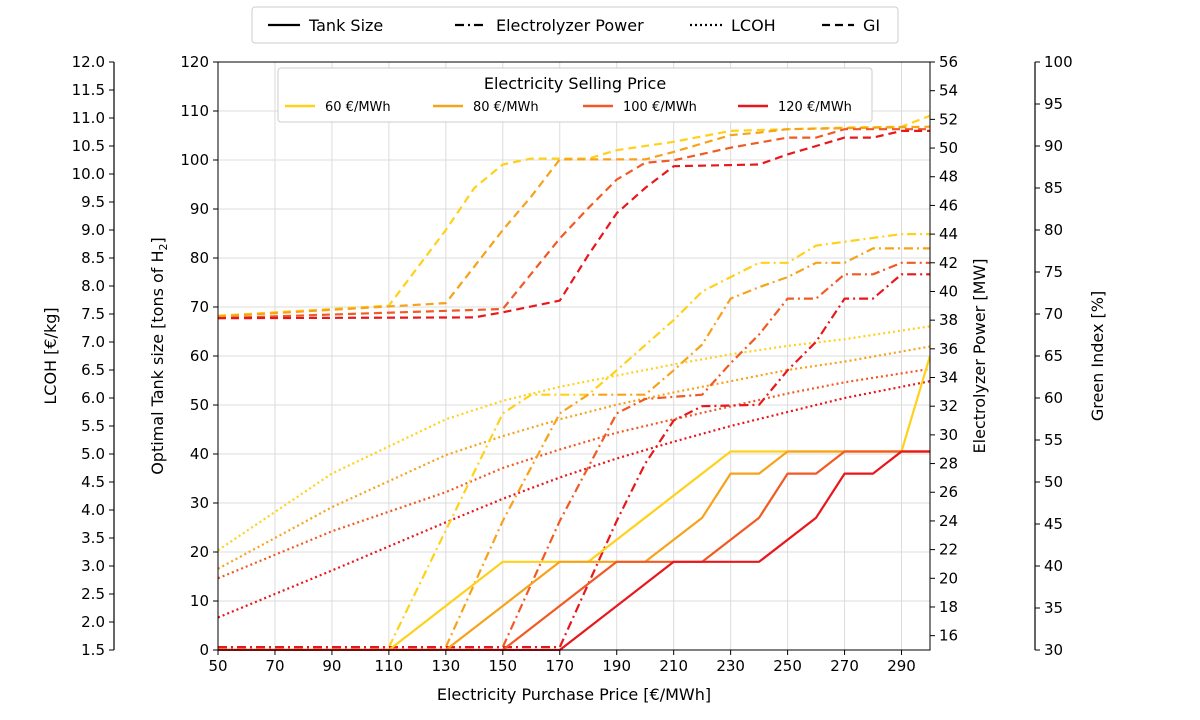 Image resolution: width=1200 pixels, height=720 pixels. I want to click on lcoh-tick-label: 5.5, so click(93, 426).